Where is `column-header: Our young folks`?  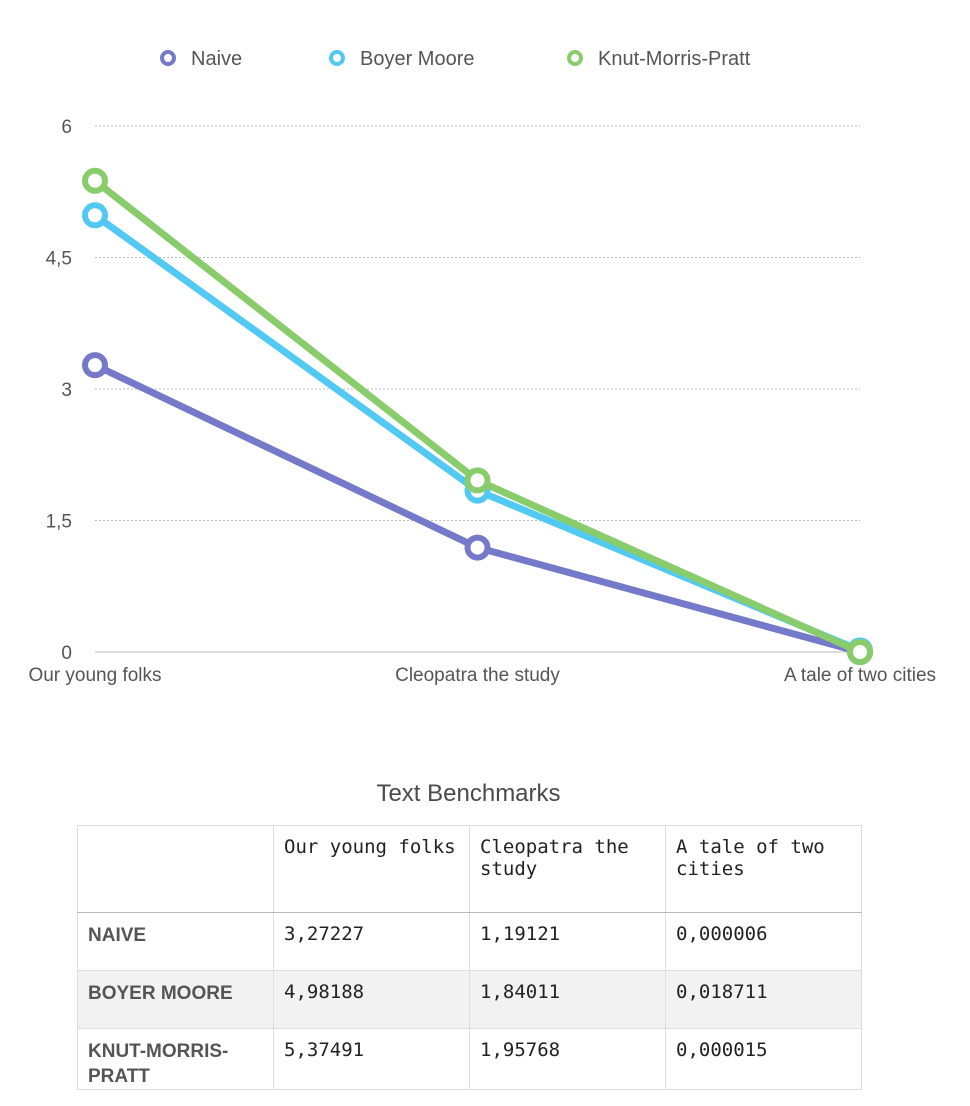 column-header: Our young folks is located at coordinates (371, 869).